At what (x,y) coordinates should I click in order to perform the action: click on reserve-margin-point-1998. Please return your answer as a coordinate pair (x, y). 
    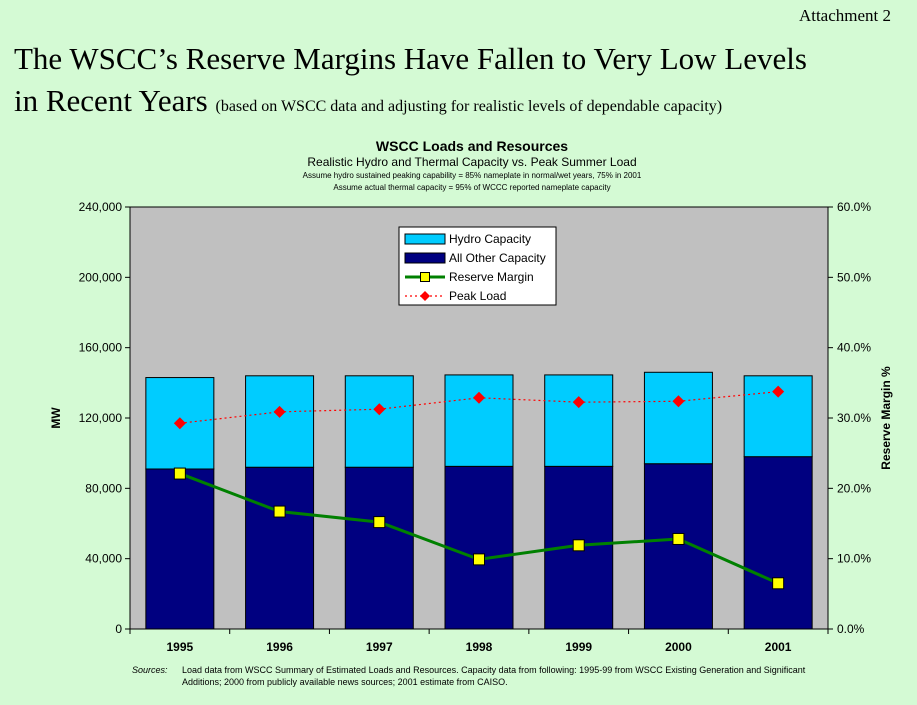
    Looking at the image, I should click on (479, 559).